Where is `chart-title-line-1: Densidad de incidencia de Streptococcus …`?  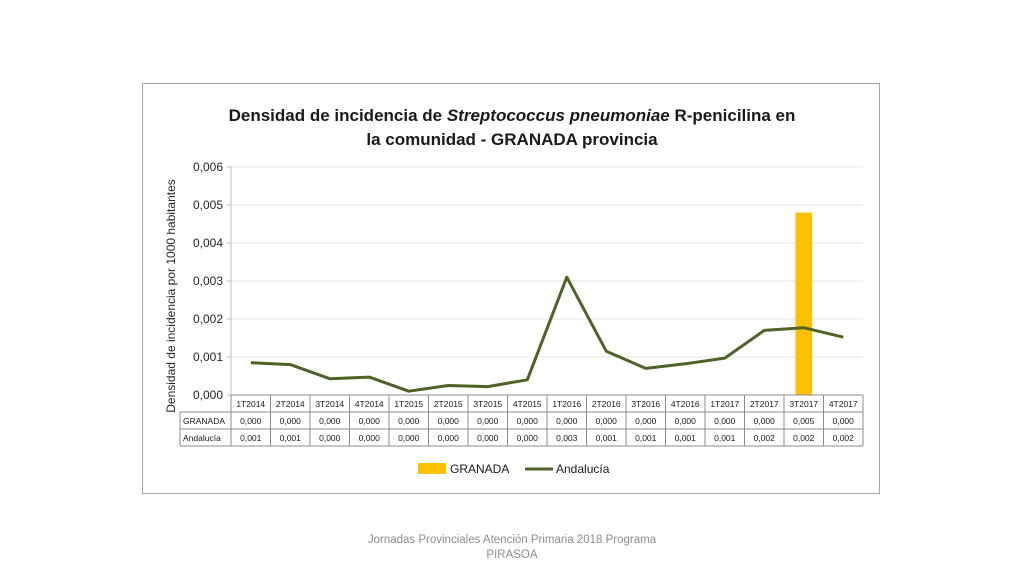
chart-title-line-1: Densidad de incidencia de Streptococcus … is located at coordinates (512, 115).